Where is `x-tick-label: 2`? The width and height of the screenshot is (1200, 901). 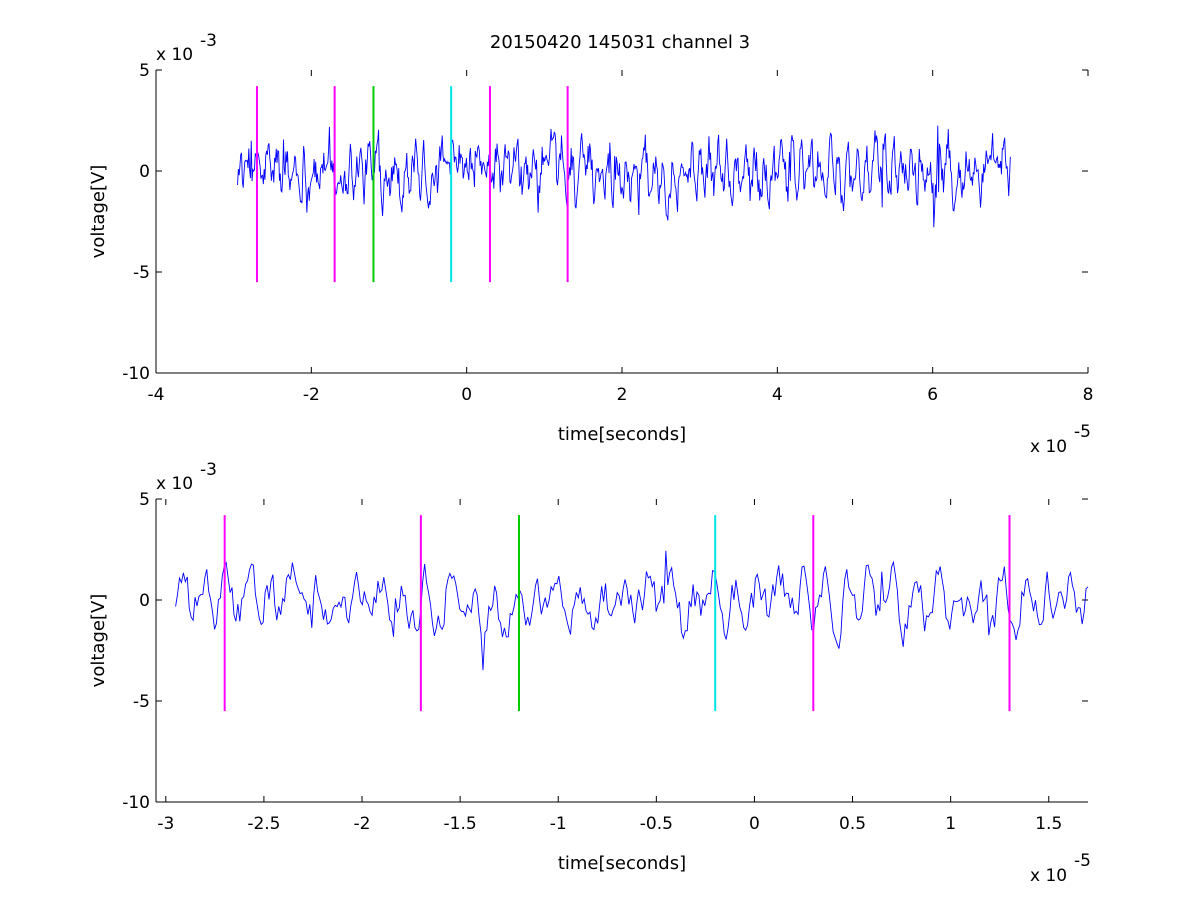 x-tick-label: 2 is located at coordinates (622, 395).